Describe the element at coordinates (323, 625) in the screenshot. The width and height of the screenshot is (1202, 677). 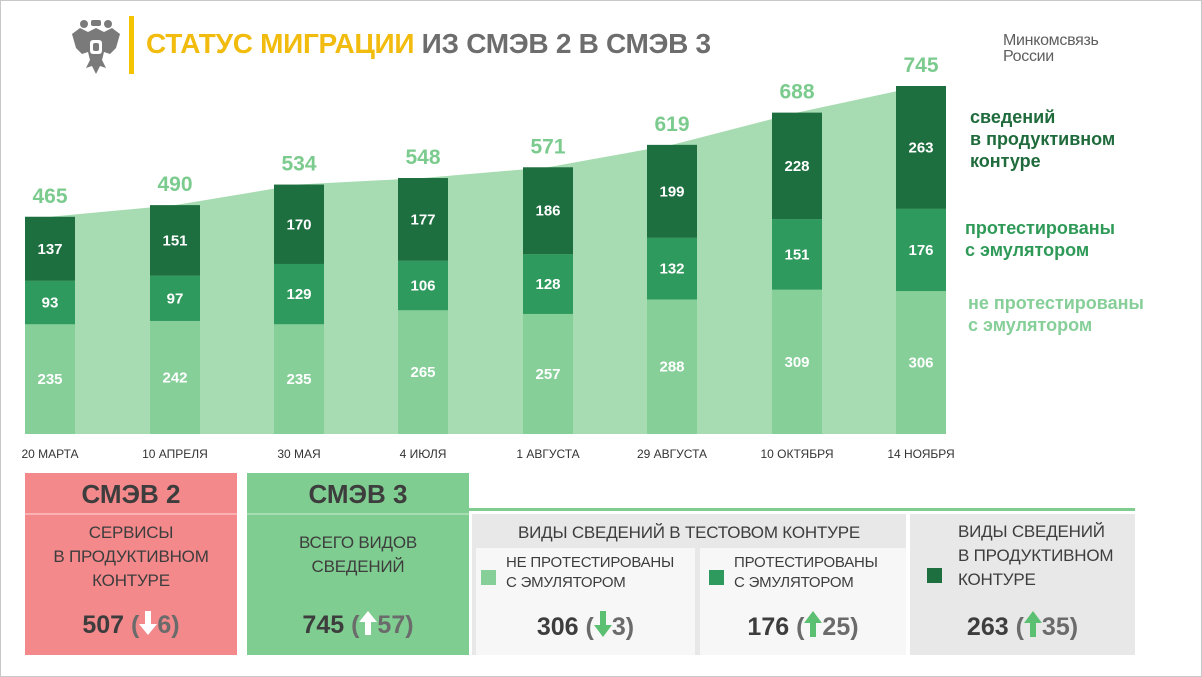
I see `smev3-value: 745` at that location.